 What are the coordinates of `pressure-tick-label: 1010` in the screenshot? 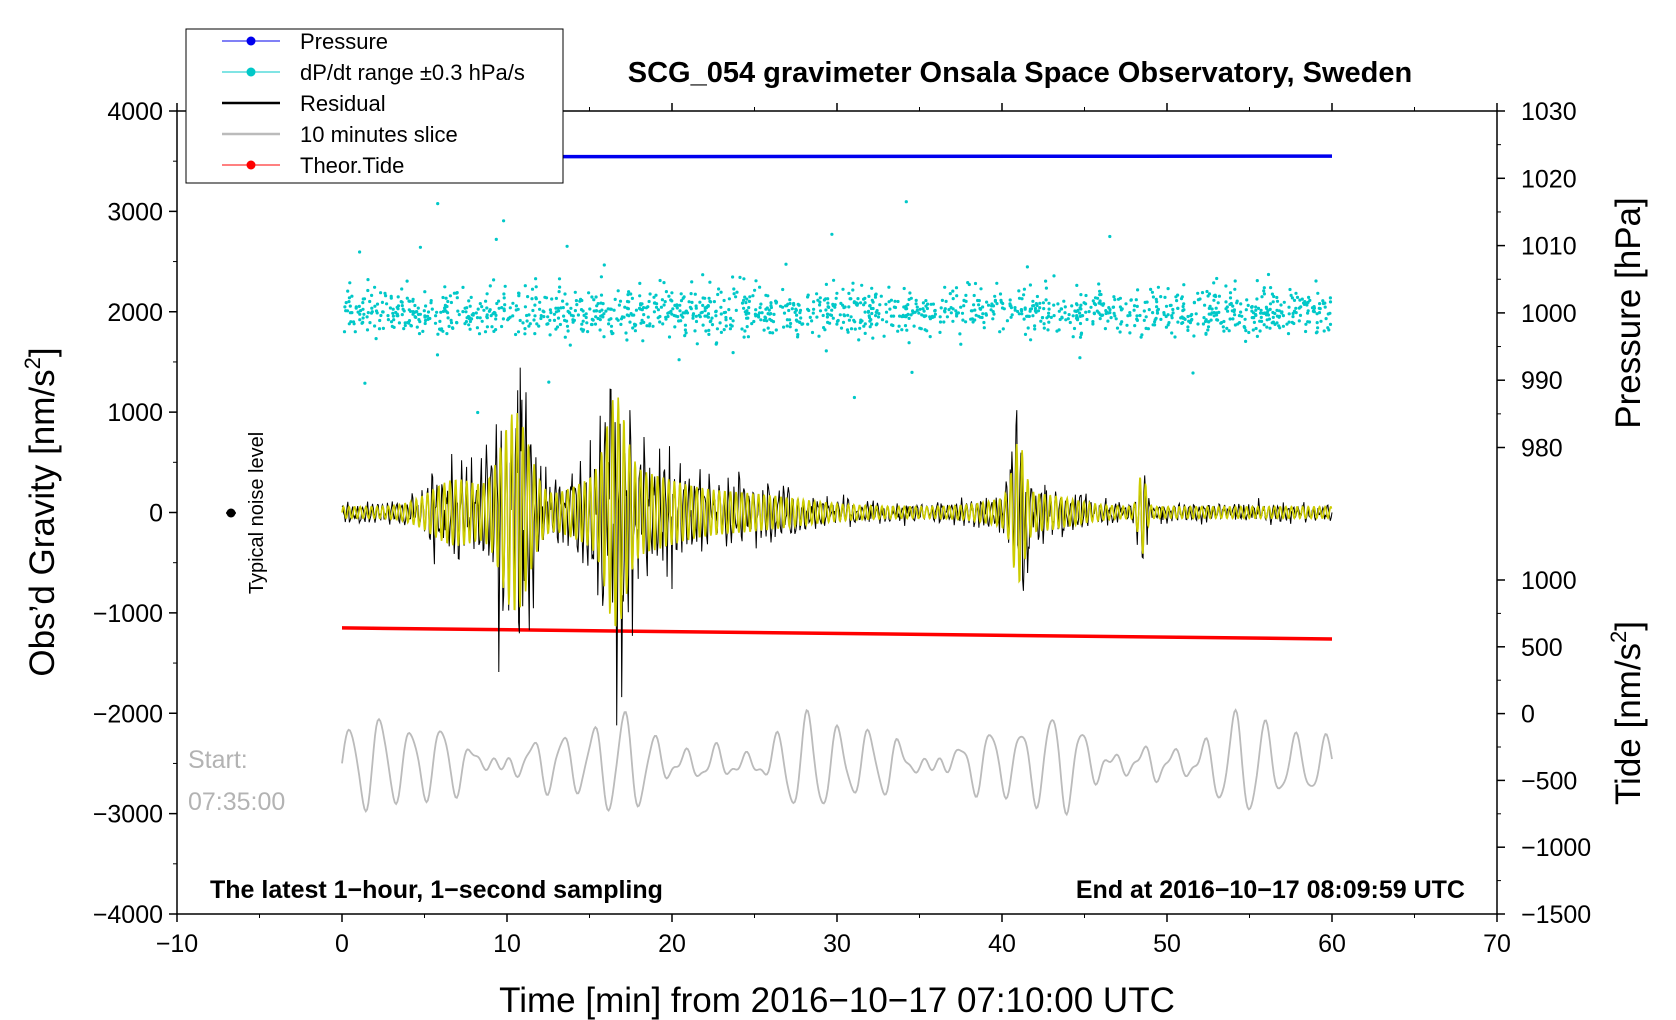 It's located at (1549, 247).